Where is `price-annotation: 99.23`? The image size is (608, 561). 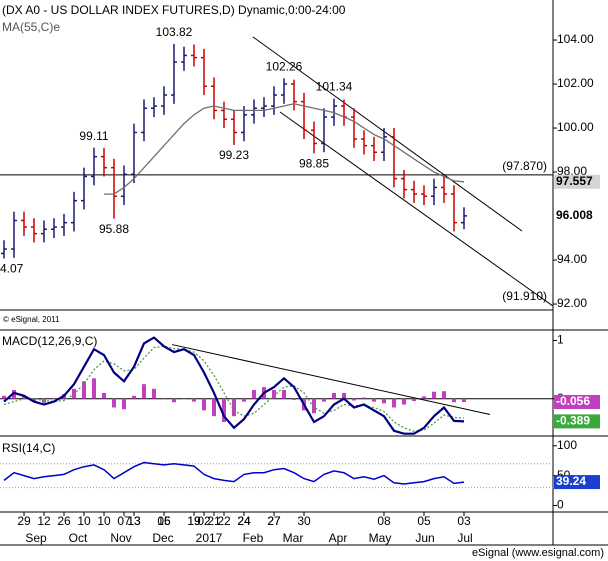 price-annotation: 99.23 is located at coordinates (234, 155).